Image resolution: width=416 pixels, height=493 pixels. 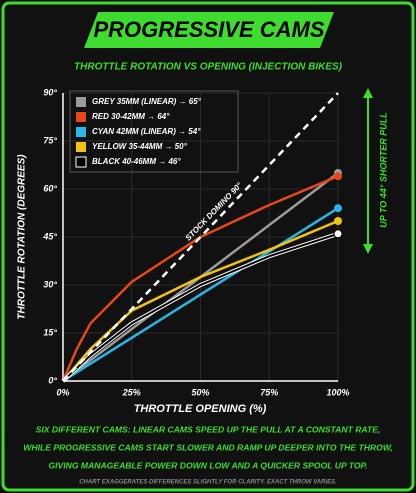 What do you see at coordinates (136, 161) in the screenshot?
I see `legend-label: BLACK 40-46MM → 46°` at bounding box center [136, 161].